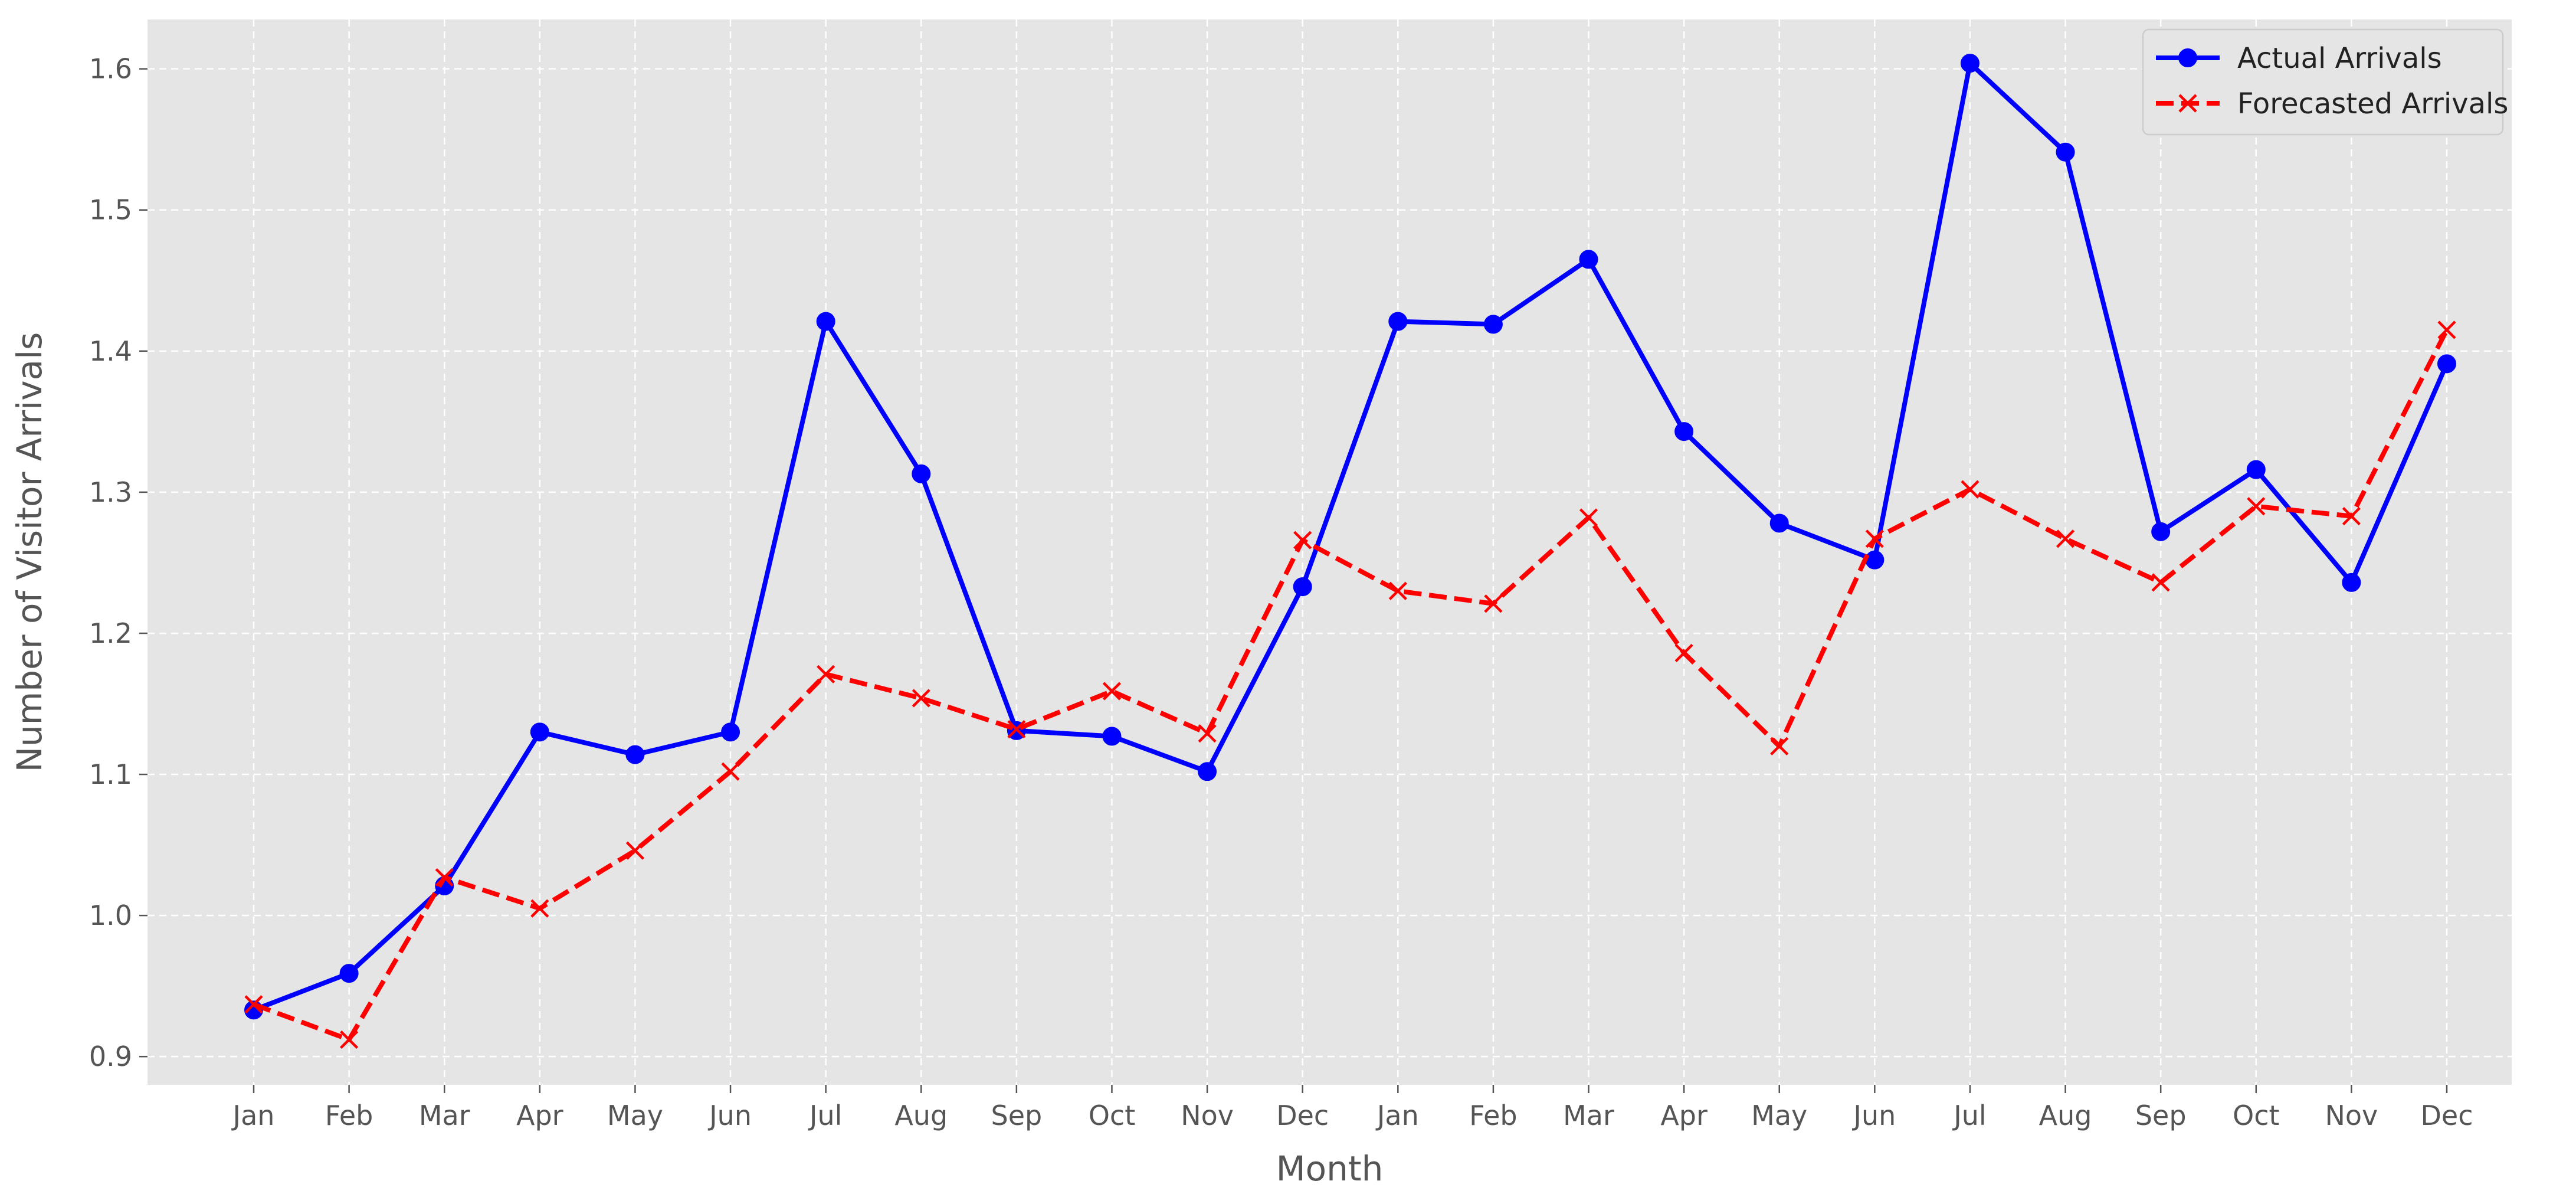  What do you see at coordinates (29, 552) in the screenshot?
I see `y-axis-label: Number of Visitor Arrivals` at bounding box center [29, 552].